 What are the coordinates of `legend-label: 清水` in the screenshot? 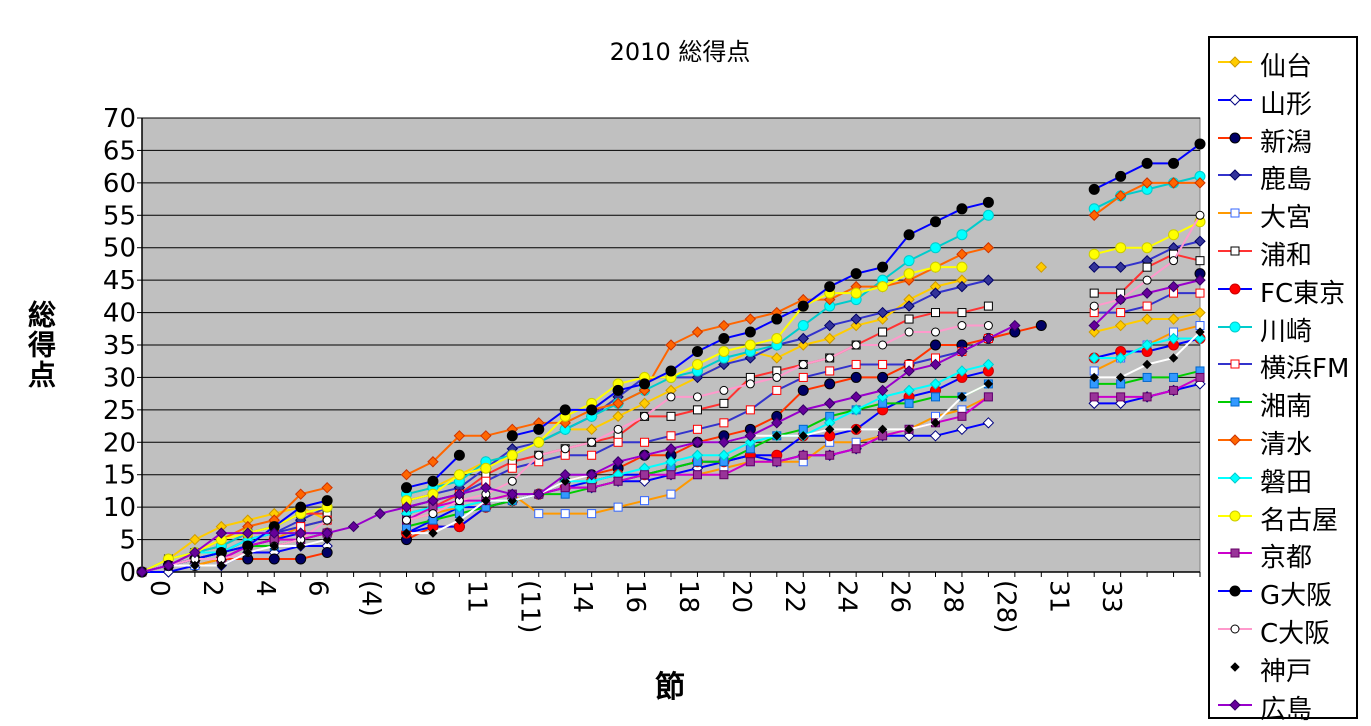 It's located at (1286, 445).